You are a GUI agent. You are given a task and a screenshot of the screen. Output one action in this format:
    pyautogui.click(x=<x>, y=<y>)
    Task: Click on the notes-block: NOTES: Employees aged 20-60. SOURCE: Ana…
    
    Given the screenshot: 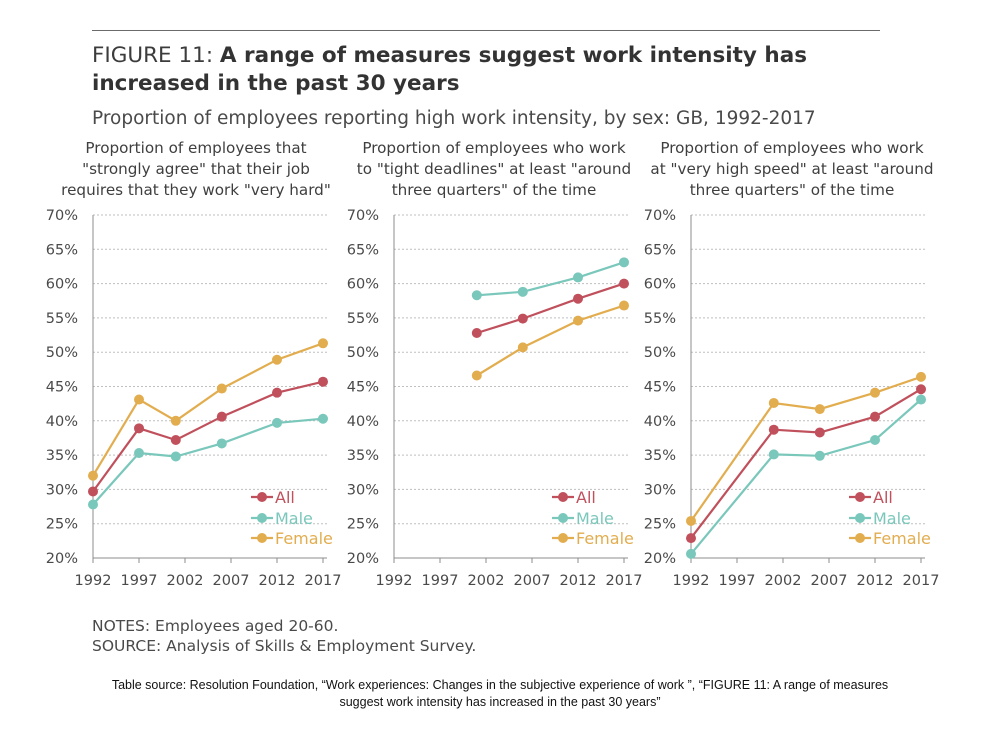 What is the action you would take?
    pyautogui.click(x=284, y=636)
    